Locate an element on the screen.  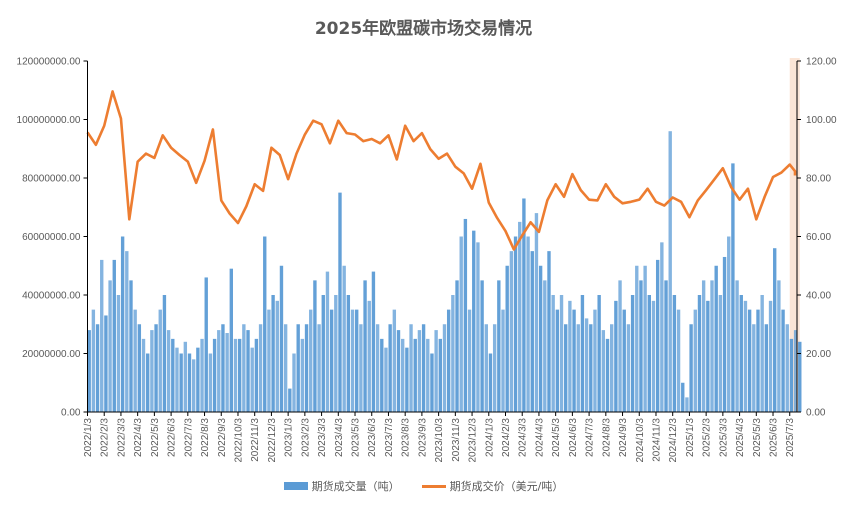
x-tick-label: 2025/1/3 is located at coordinates (690, 437).